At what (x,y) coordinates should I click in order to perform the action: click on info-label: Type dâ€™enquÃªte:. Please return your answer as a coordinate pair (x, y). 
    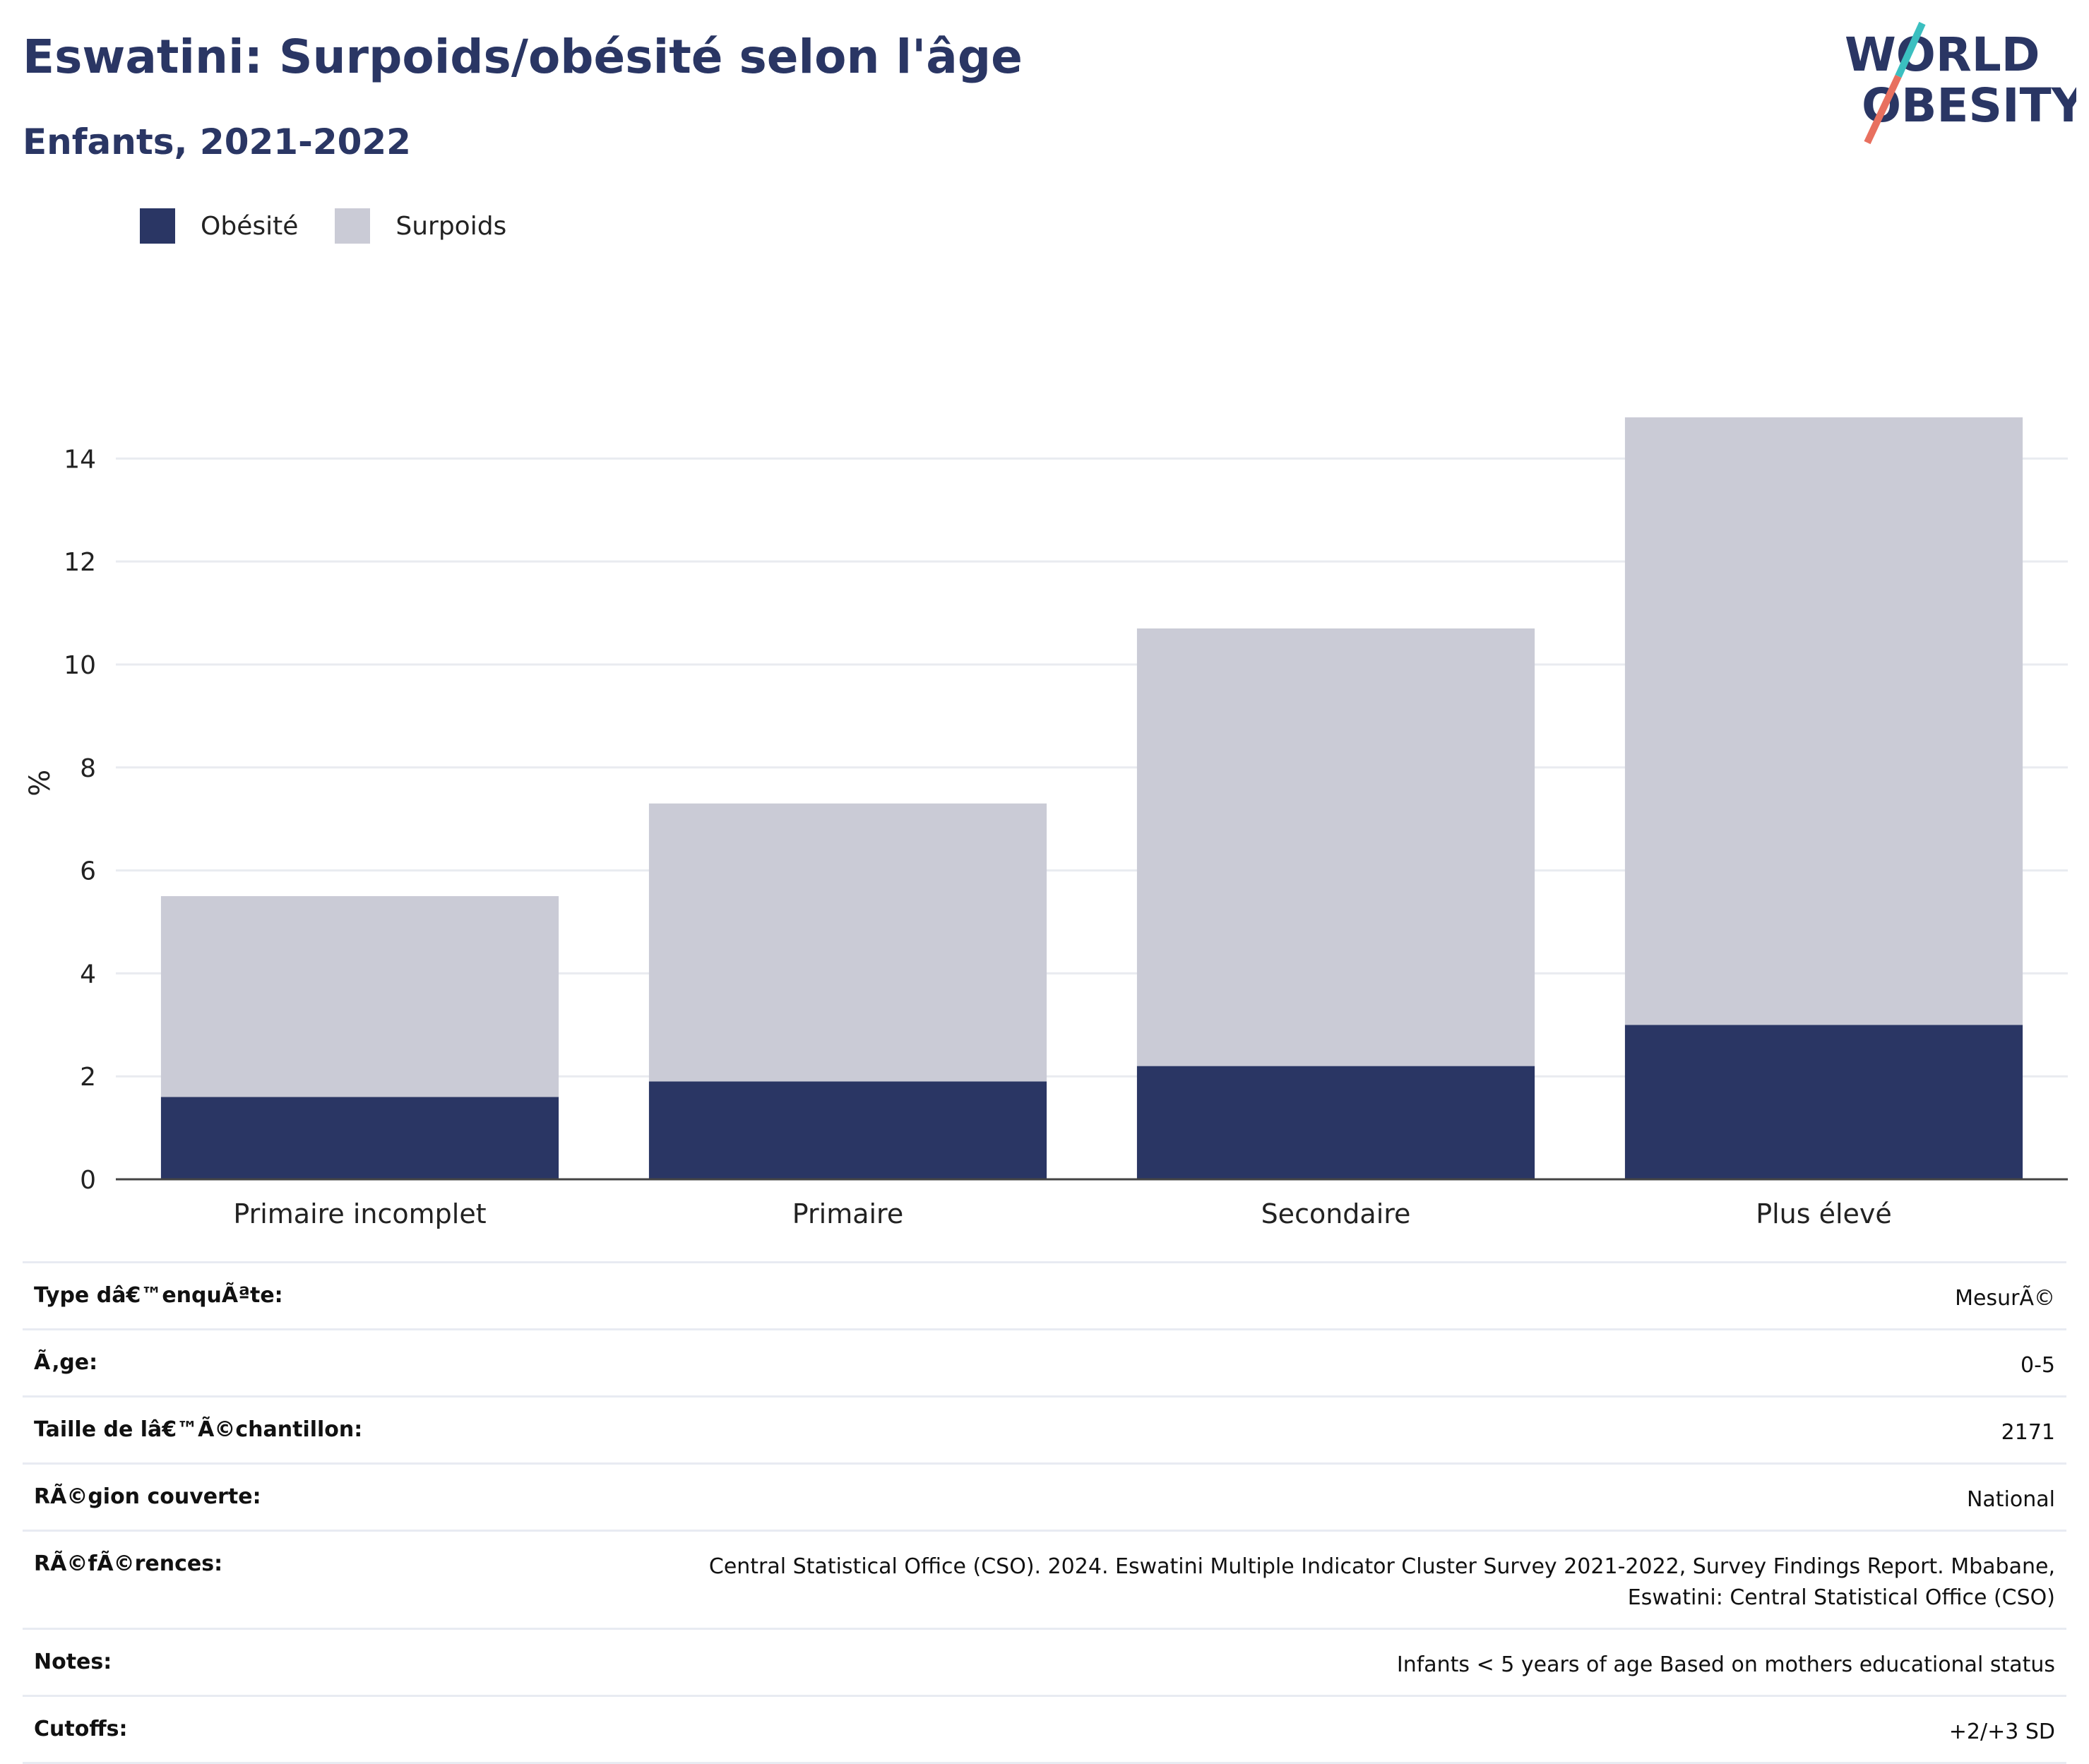
    Looking at the image, I should click on (158, 1295).